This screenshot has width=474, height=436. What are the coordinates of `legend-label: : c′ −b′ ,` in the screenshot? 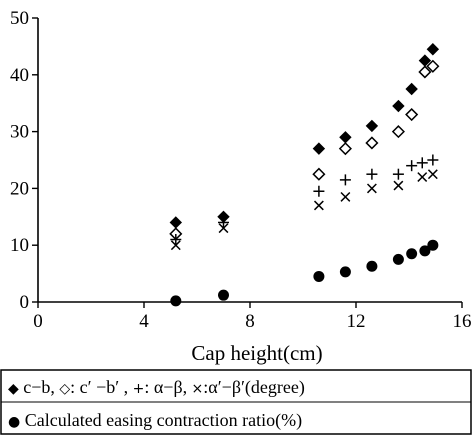 It's located at (99, 387).